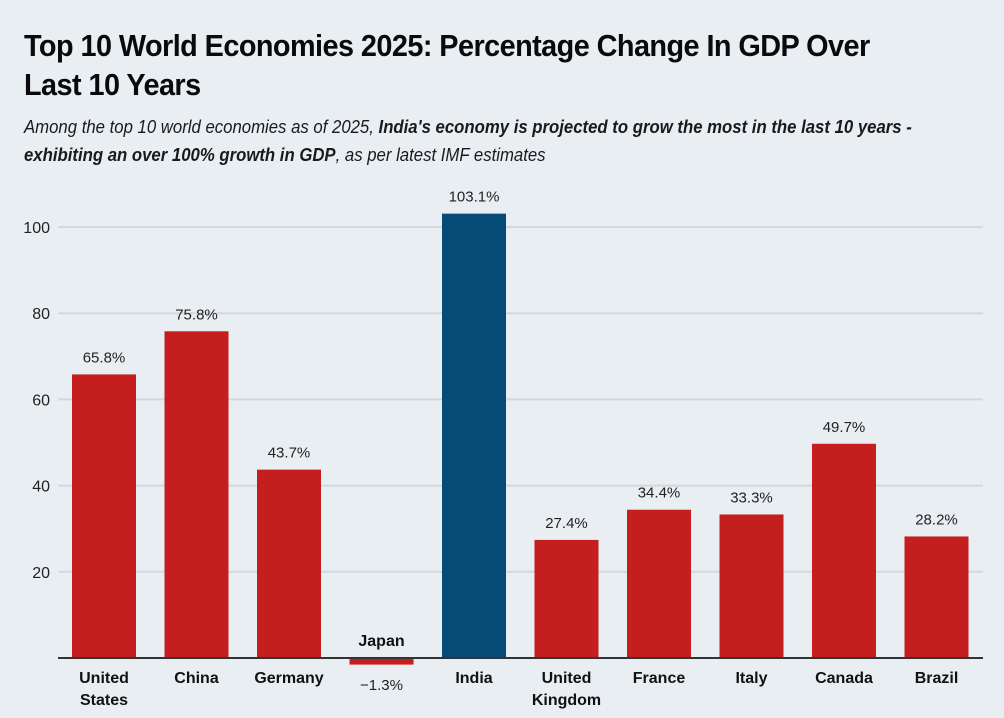 This screenshot has height=718, width=1004. Describe the element at coordinates (566, 700) in the screenshot. I see `category-label: Kingdom` at that location.